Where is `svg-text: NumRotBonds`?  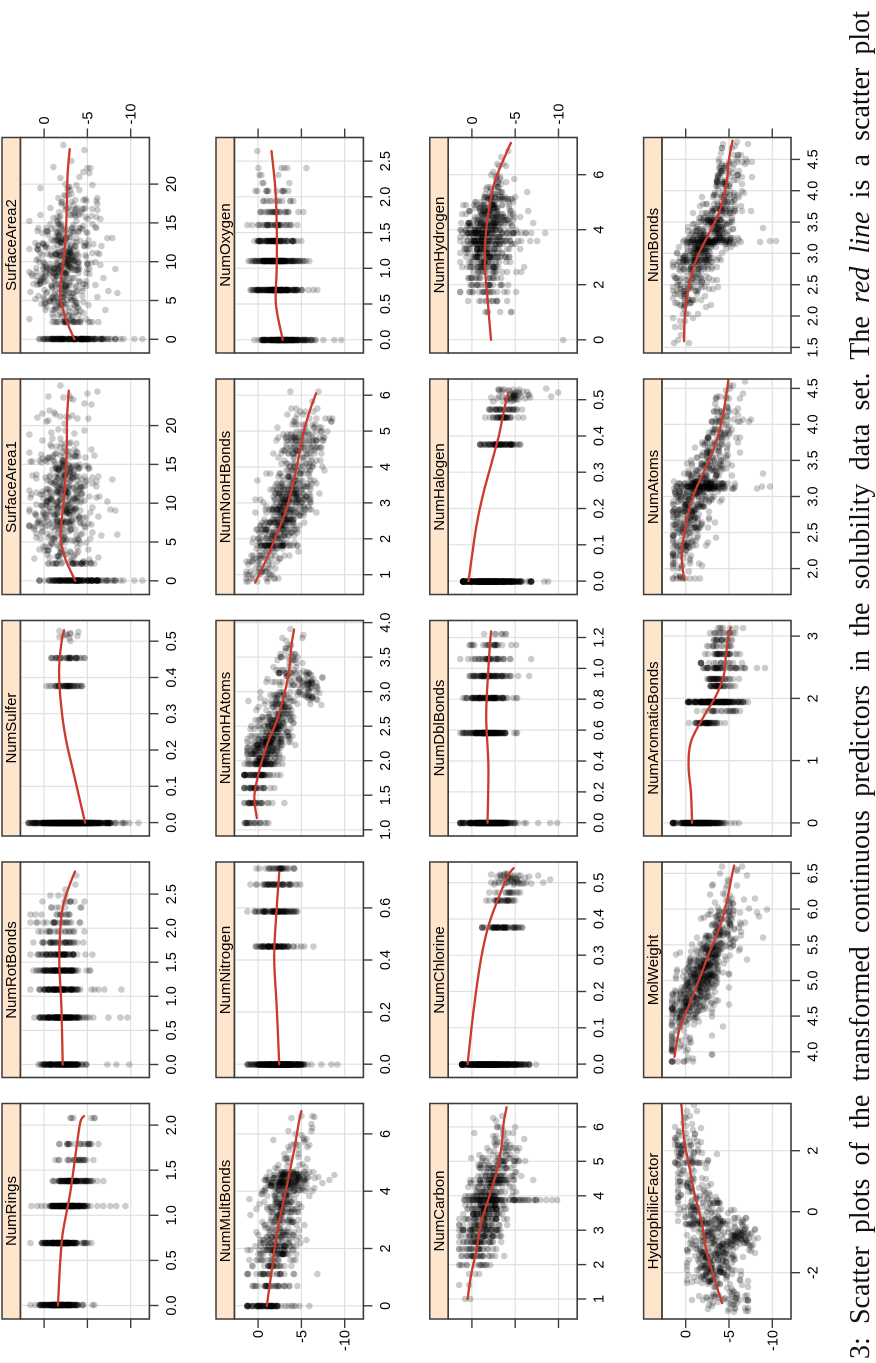
svg-text: NumRotBonds is located at coordinates (11, 970).